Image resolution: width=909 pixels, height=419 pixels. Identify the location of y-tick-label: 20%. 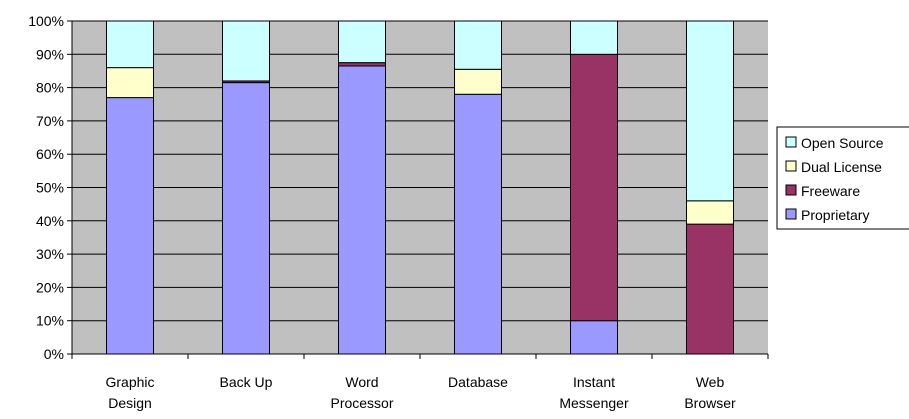
(50, 287).